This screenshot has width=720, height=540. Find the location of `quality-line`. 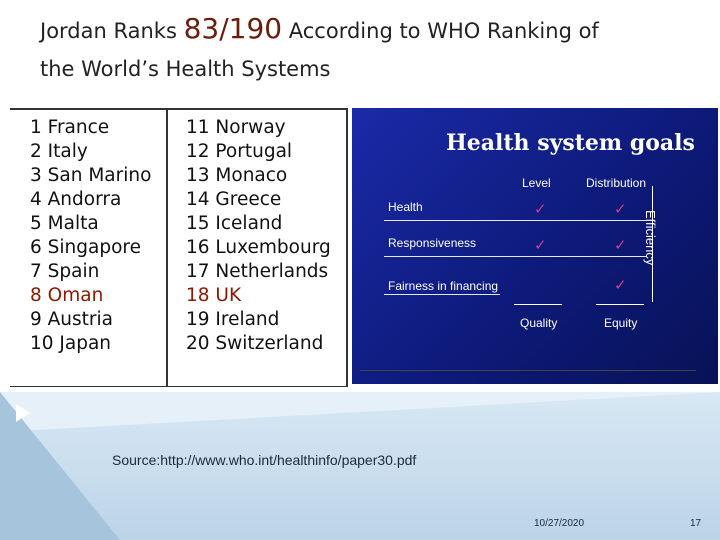

quality-line is located at coordinates (538, 304).